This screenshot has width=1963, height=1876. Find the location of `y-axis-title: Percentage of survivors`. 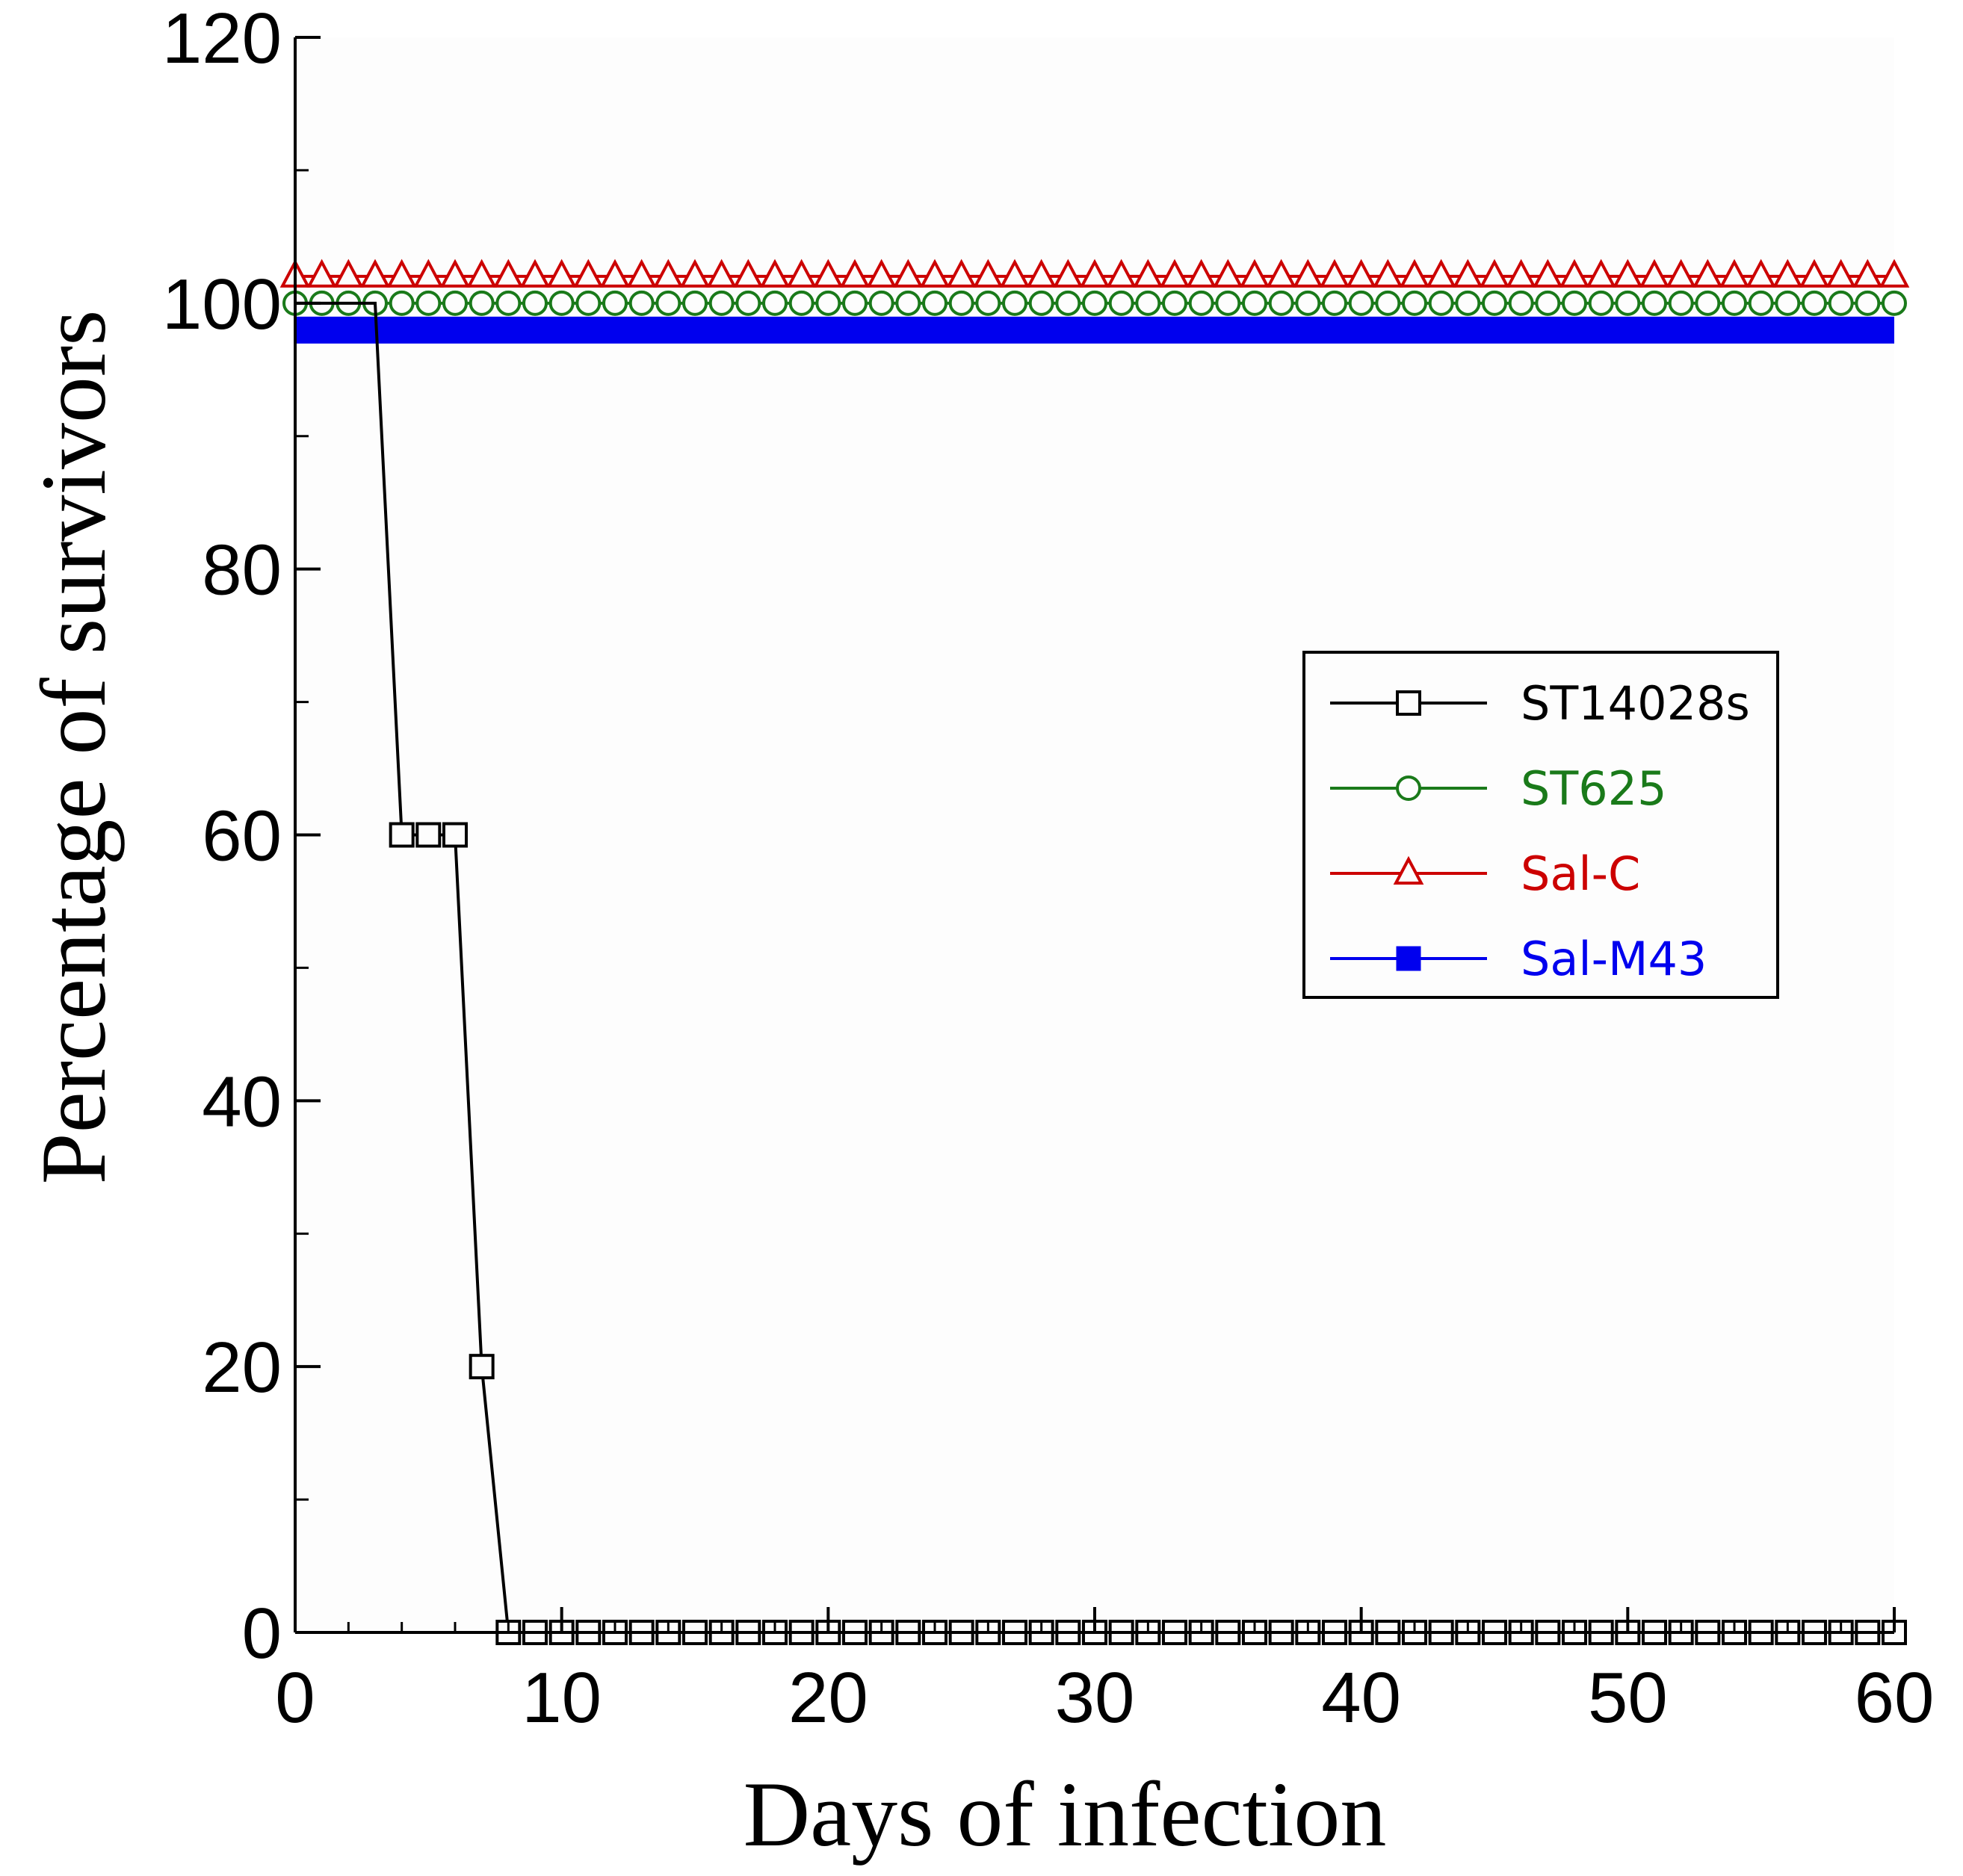

y-axis-title: Percentage of survivors is located at coordinates (73, 747).